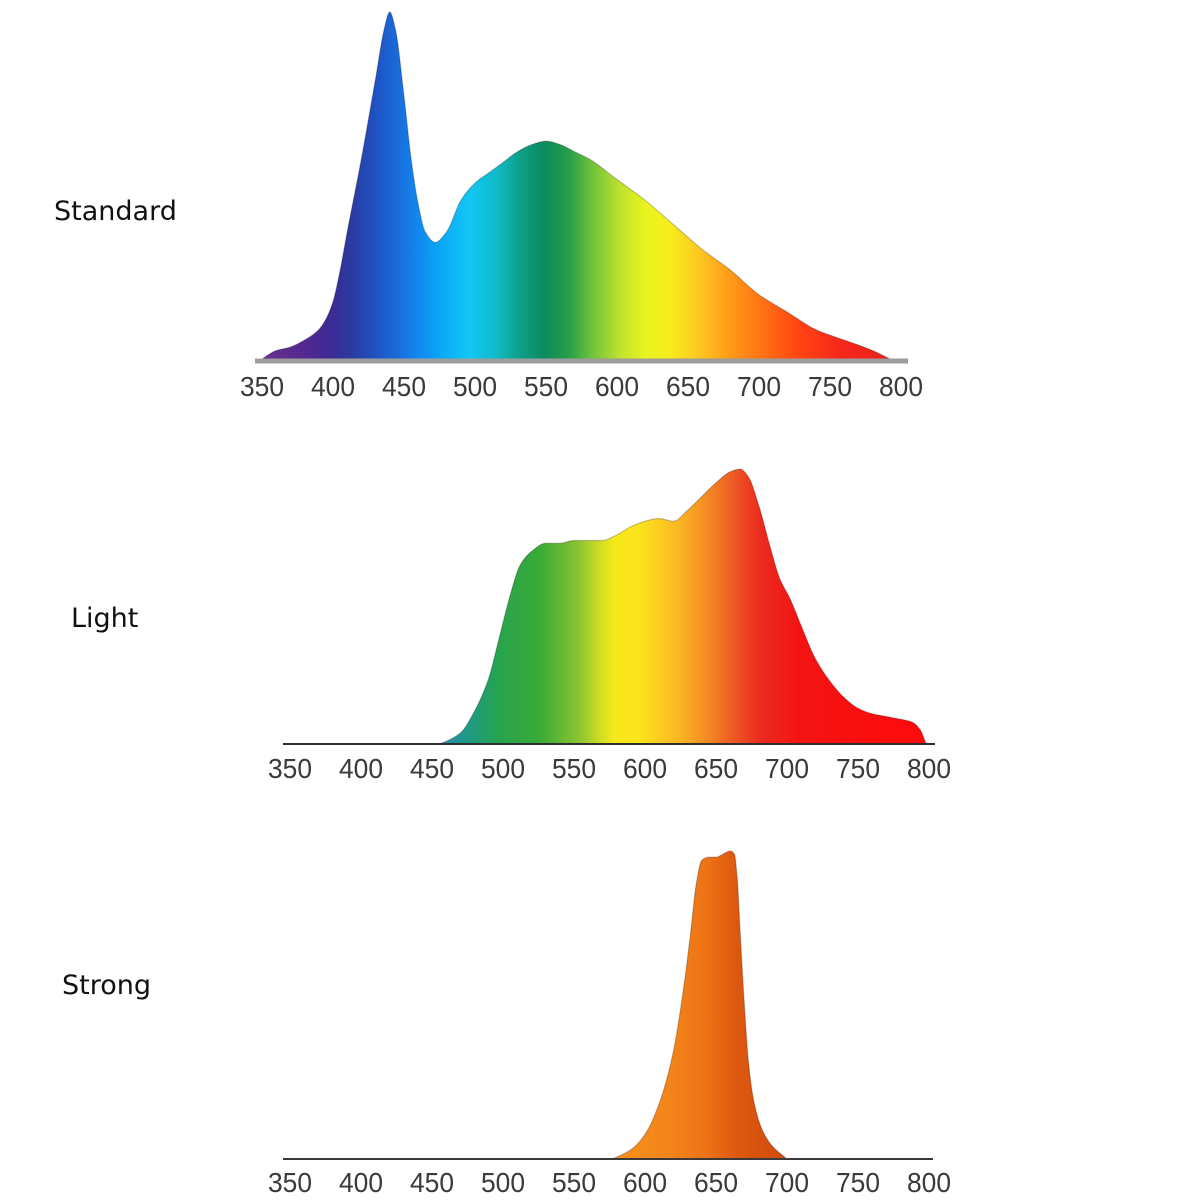 This screenshot has height=1200, width=1200. I want to click on chart-title: Light, so click(104, 618).